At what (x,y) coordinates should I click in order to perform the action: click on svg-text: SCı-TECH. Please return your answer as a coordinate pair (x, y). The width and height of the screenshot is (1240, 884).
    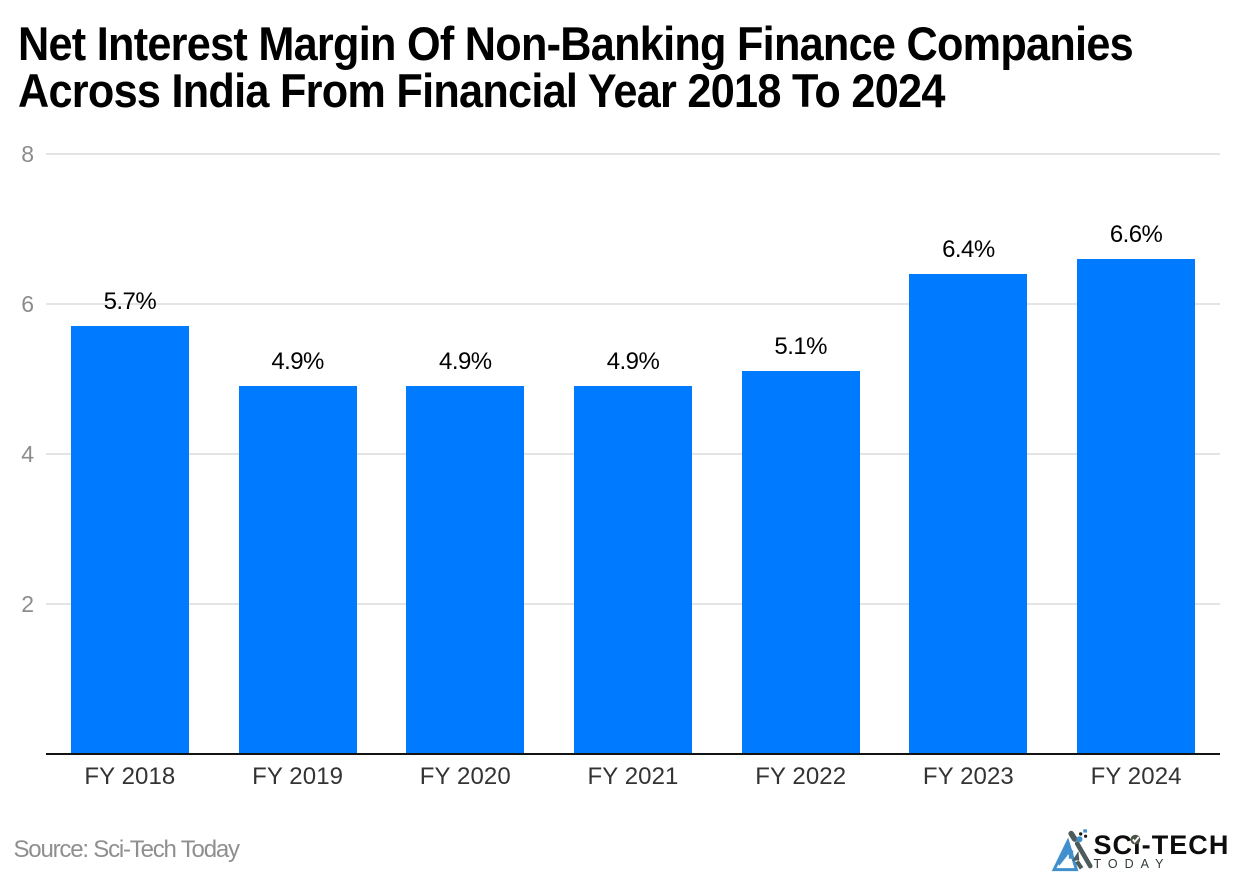
    Looking at the image, I should click on (1162, 845).